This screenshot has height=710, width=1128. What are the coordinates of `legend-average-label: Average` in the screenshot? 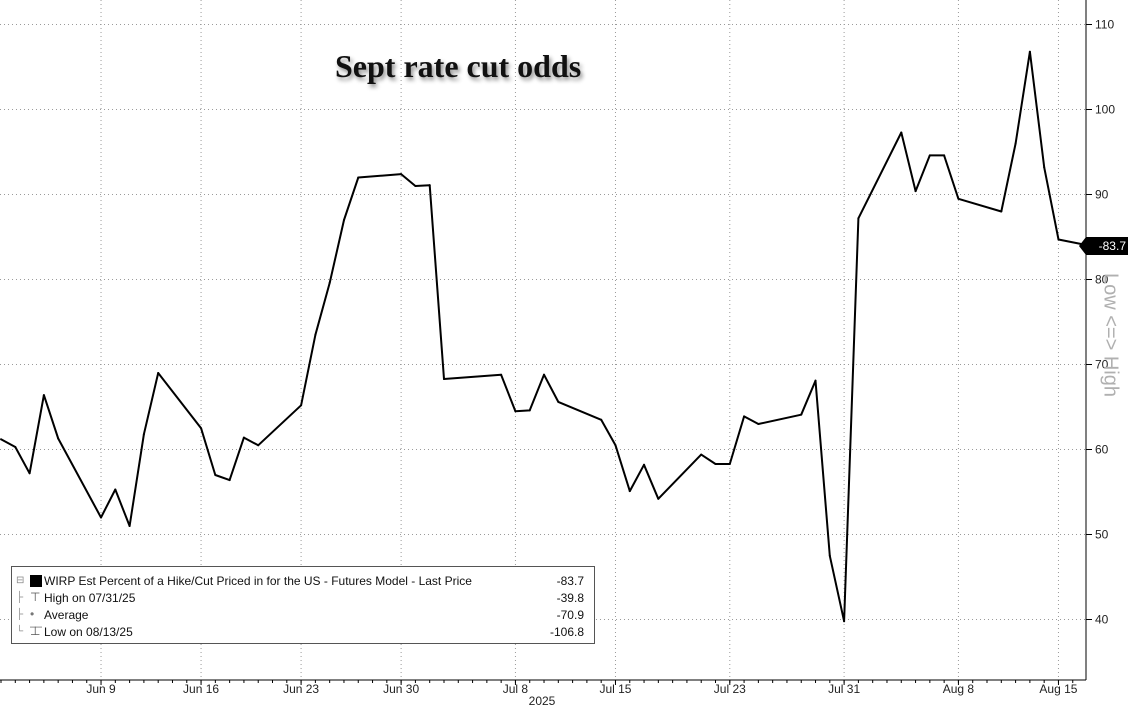 It's located at (66, 615).